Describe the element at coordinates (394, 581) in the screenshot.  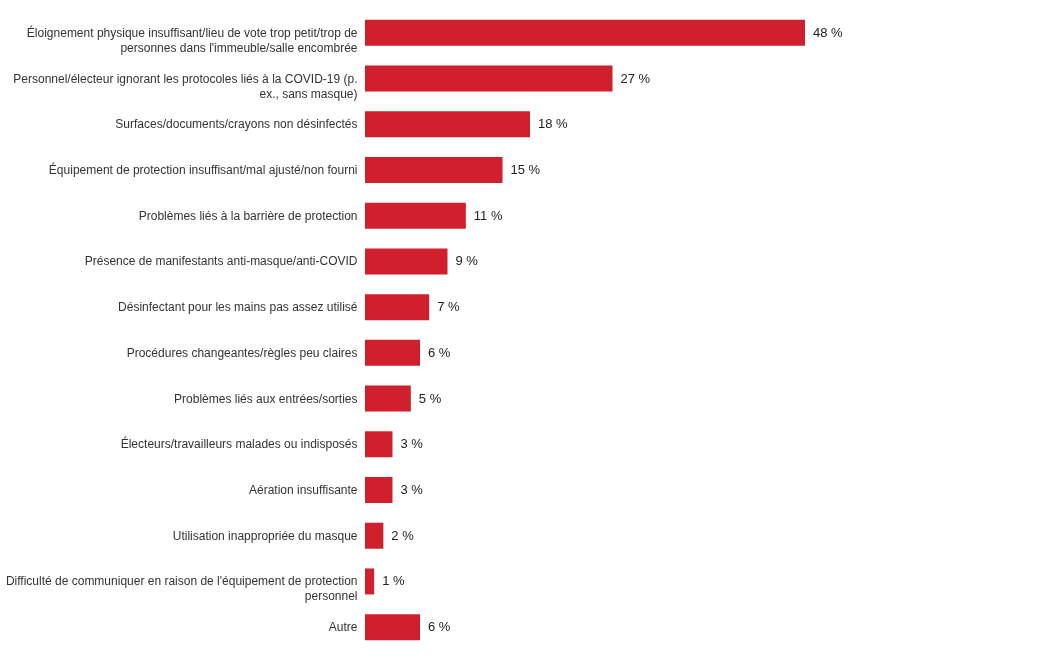
I see `data-label: 1 %` at that location.